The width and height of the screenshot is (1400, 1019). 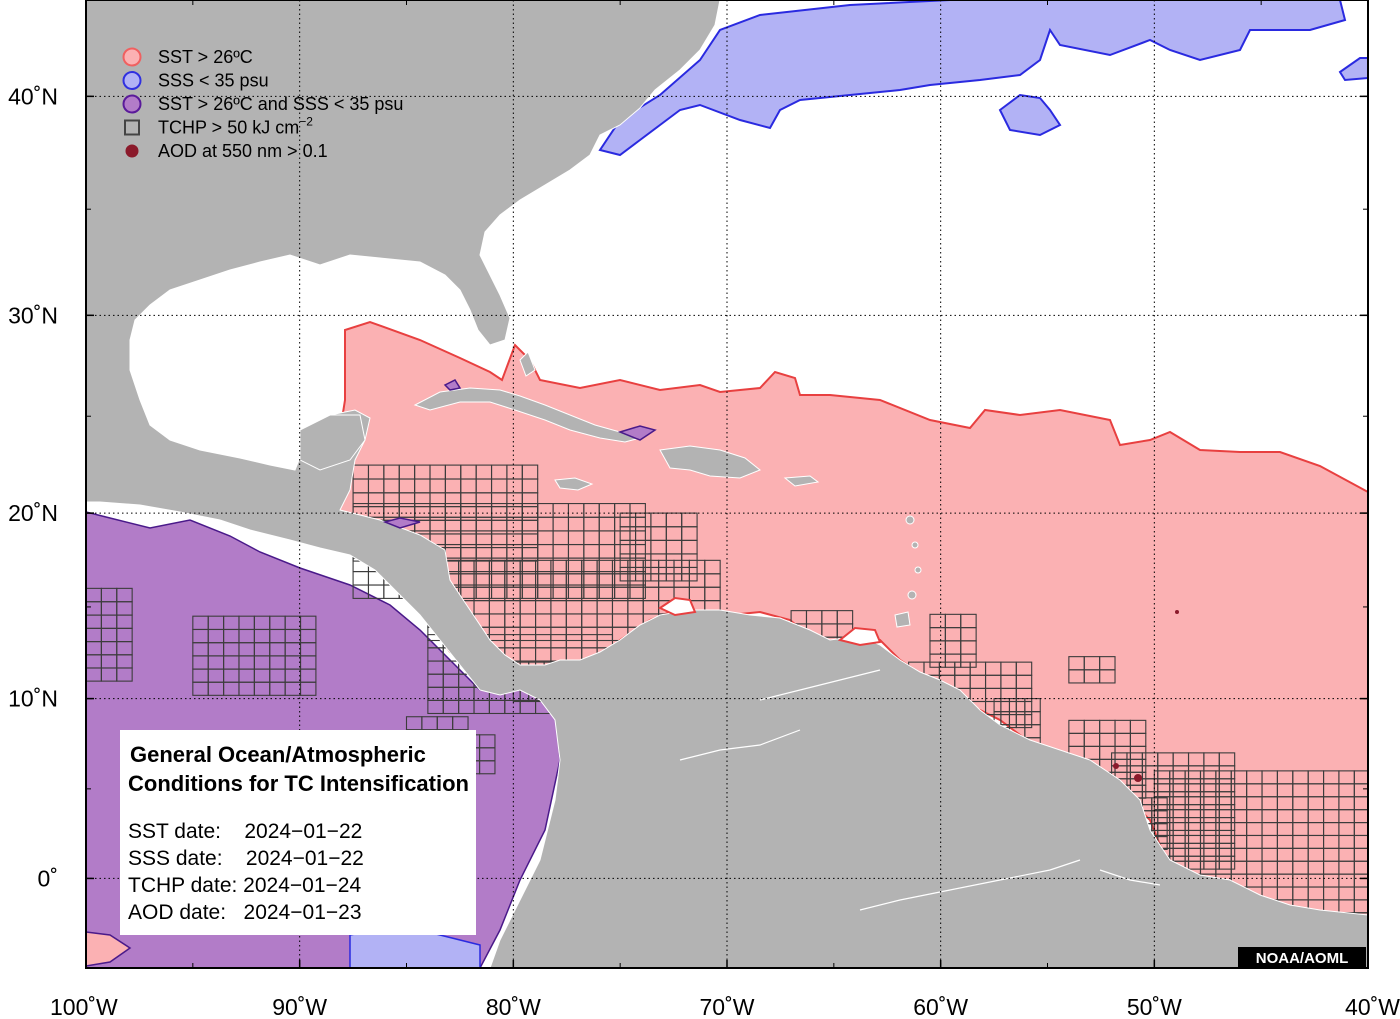 What do you see at coordinates (574, 484) in the screenshot?
I see `jamaica-land` at bounding box center [574, 484].